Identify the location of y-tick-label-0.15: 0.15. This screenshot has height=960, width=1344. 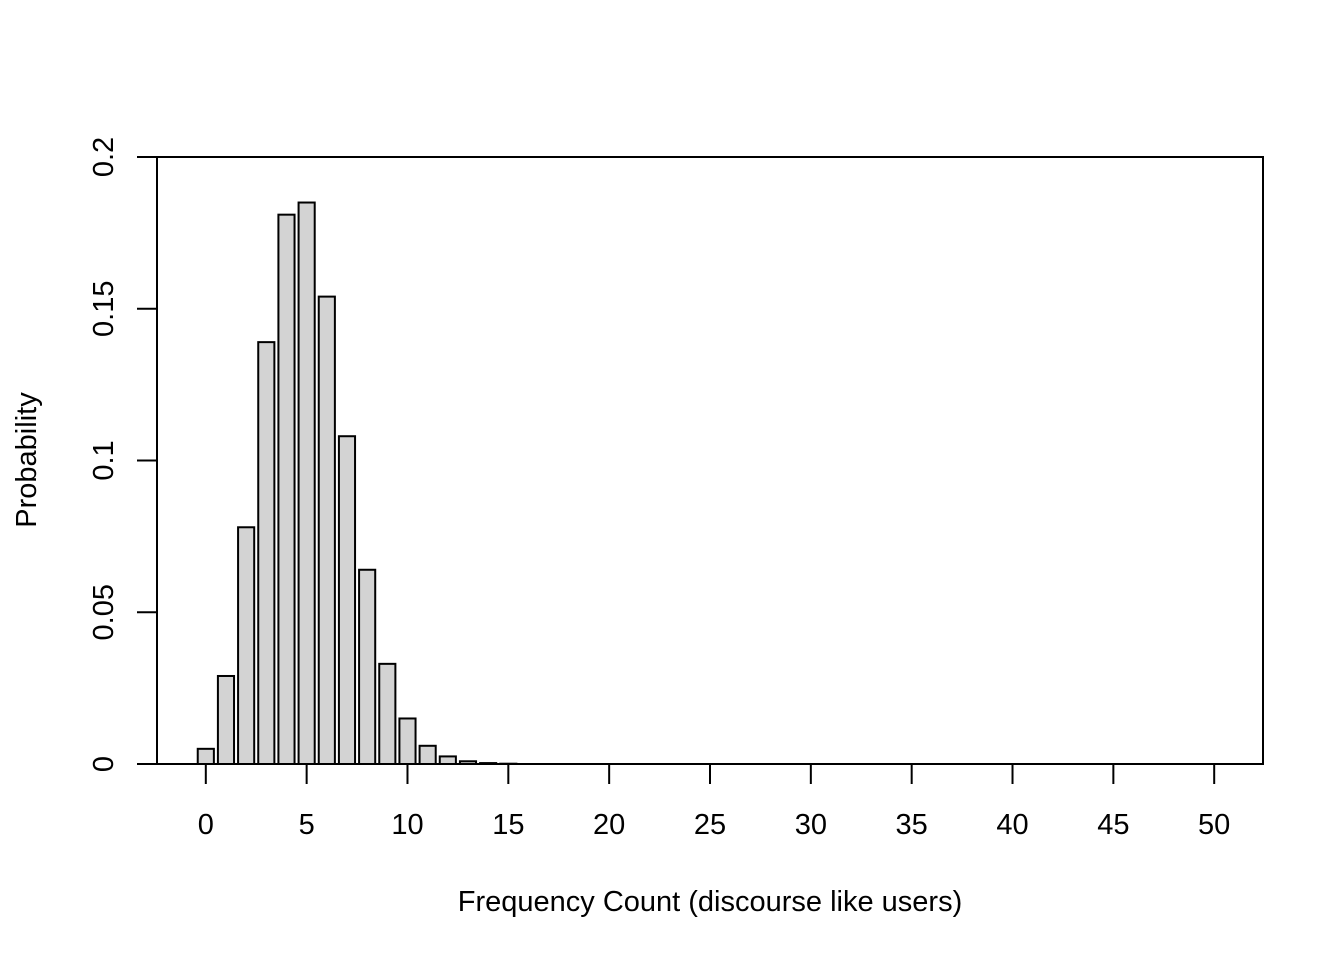
(104, 309).